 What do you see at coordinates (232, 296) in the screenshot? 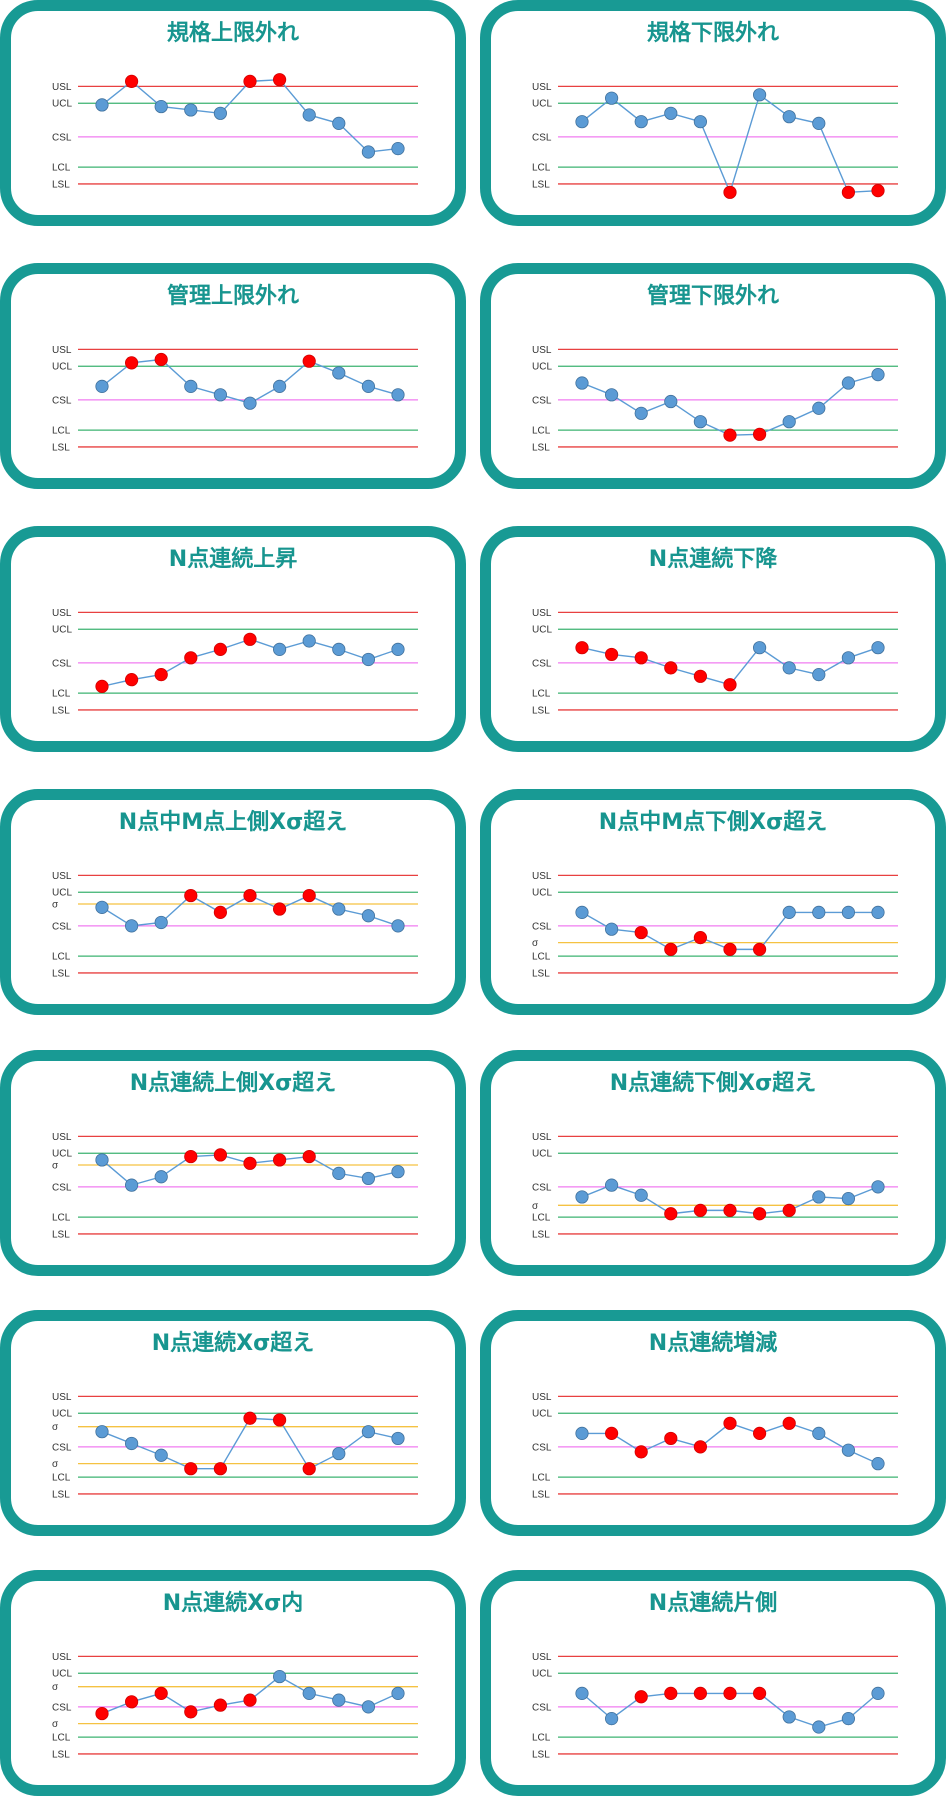
I see `chart-title: 管理上限外れ` at bounding box center [232, 296].